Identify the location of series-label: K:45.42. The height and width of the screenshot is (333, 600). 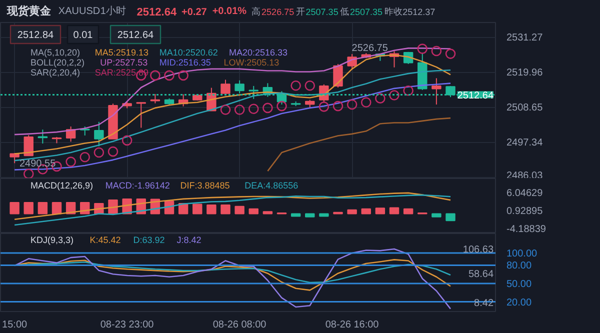
(105, 239).